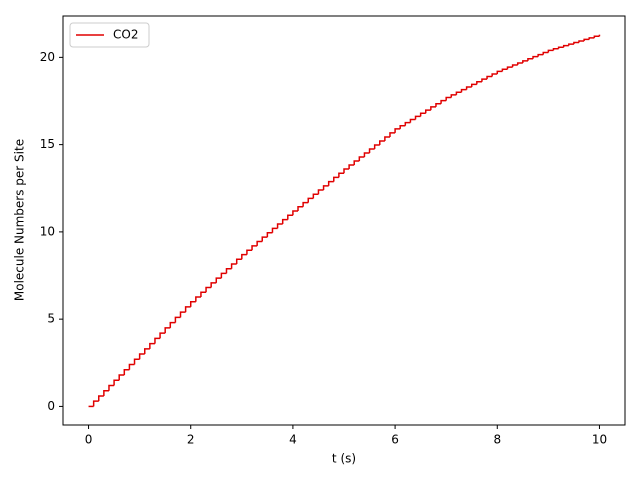  I want to click on y-tick-label: 10, so click(47, 231).